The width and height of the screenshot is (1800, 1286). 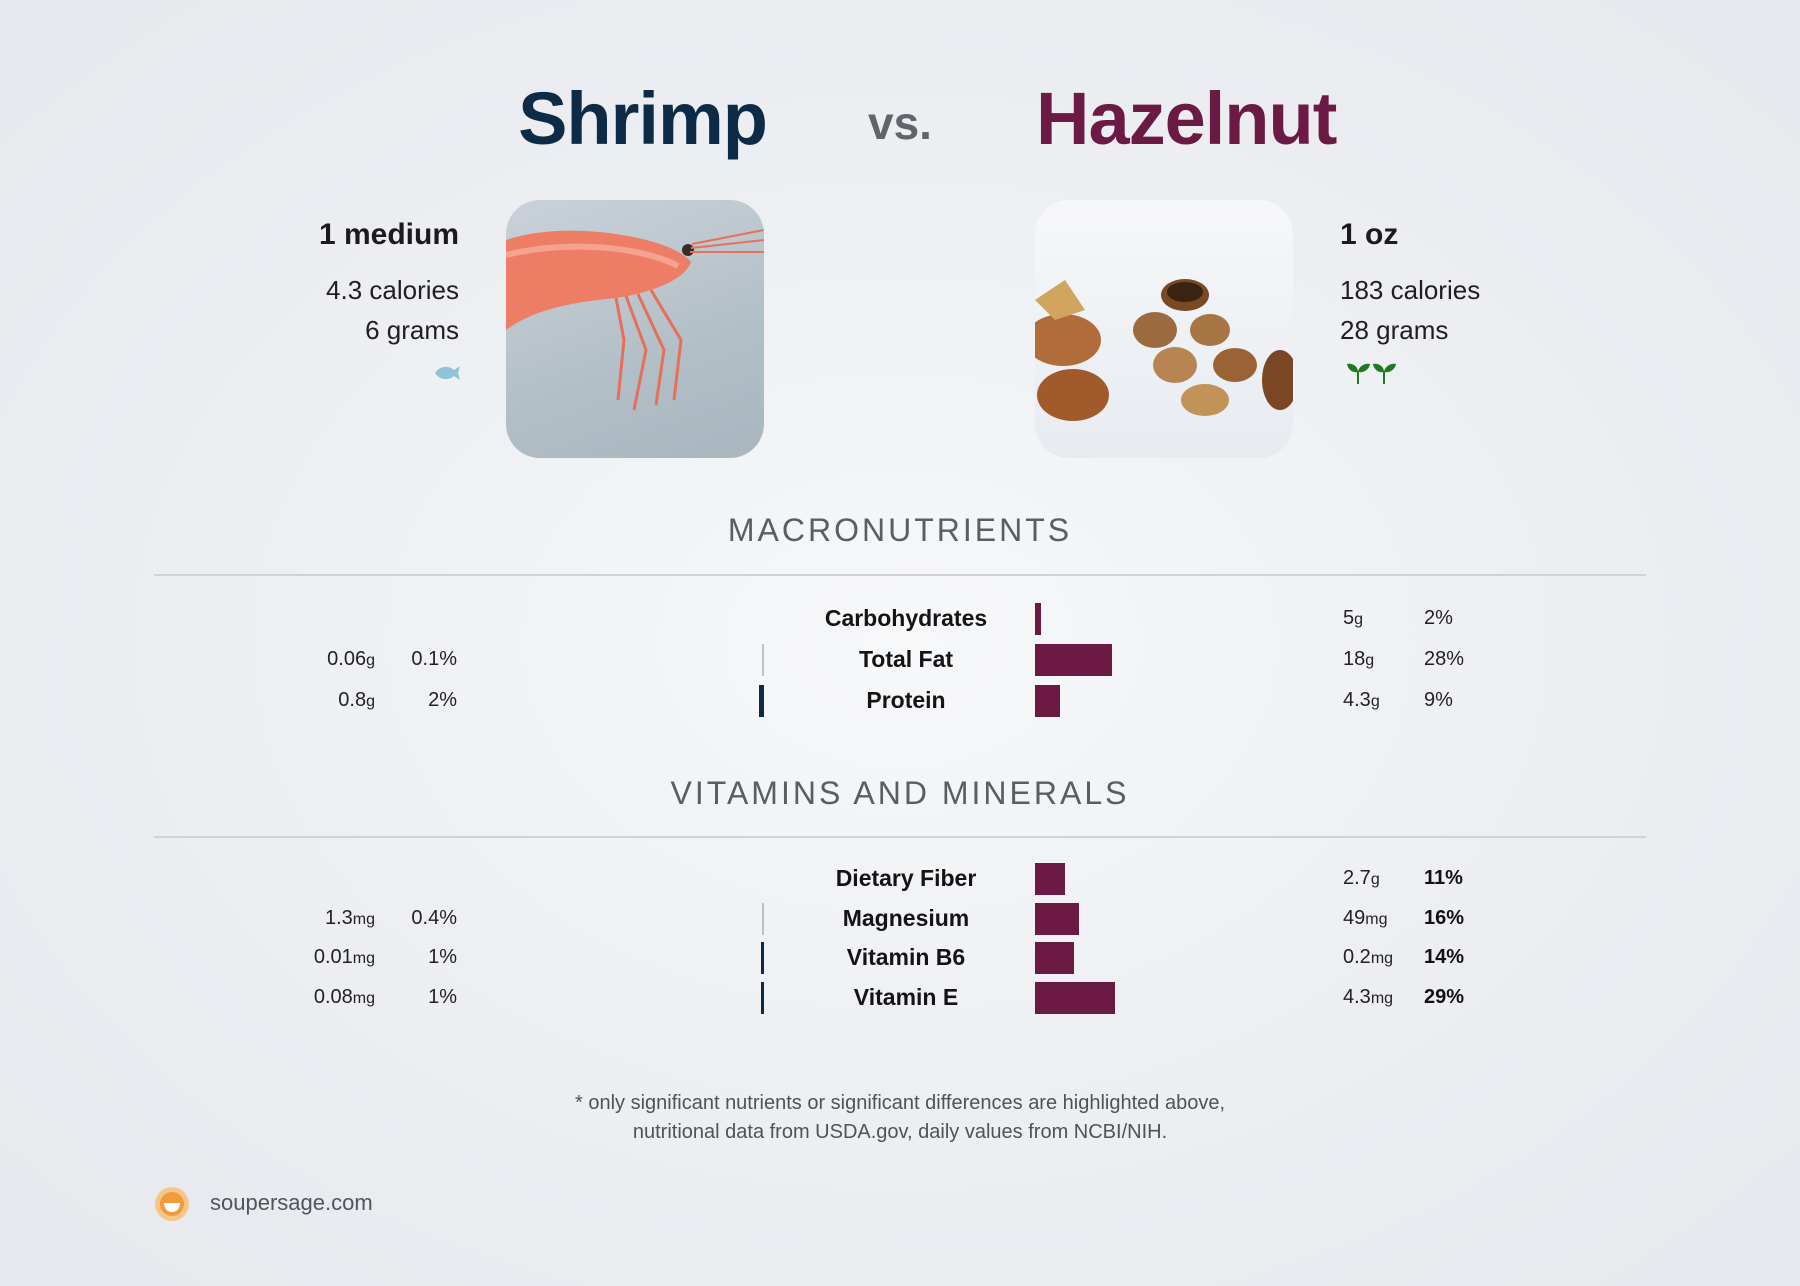 What do you see at coordinates (1444, 659) in the screenshot?
I see `right-daily-value: 28%` at bounding box center [1444, 659].